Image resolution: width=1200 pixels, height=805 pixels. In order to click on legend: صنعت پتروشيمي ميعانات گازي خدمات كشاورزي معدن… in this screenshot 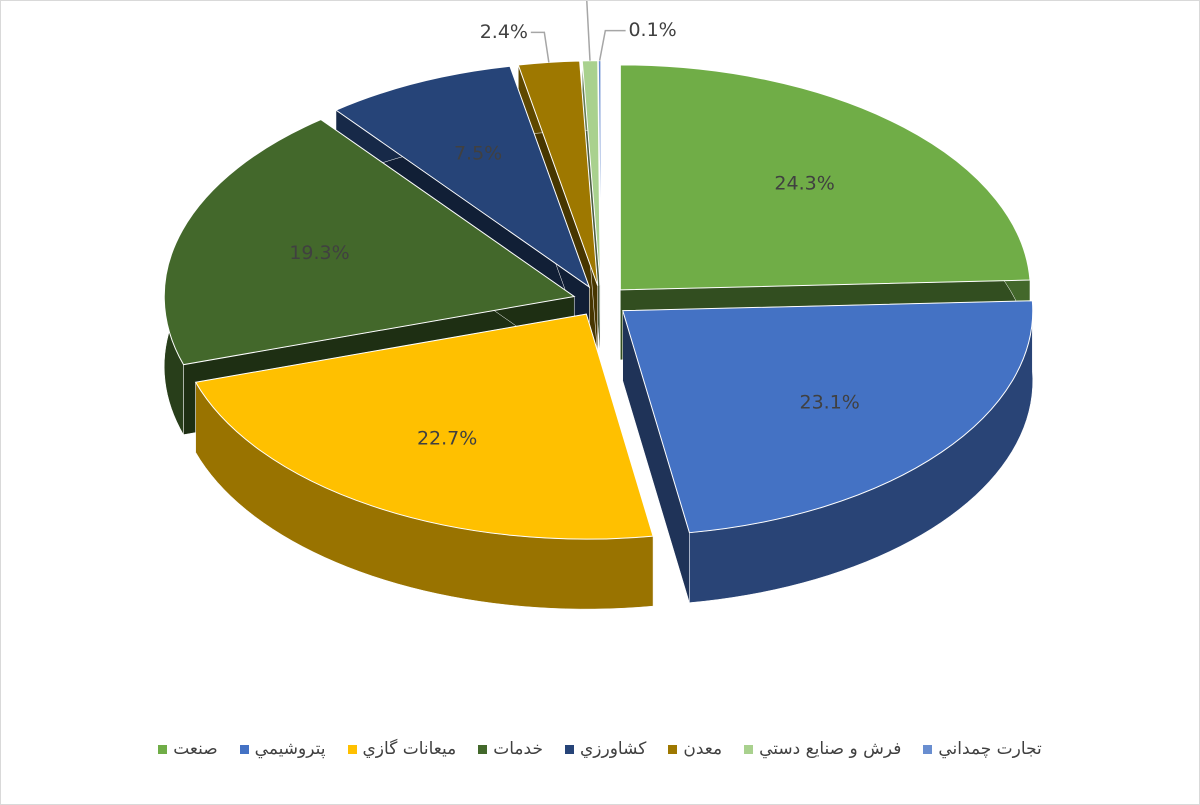, I will do `click(600, 749)`.